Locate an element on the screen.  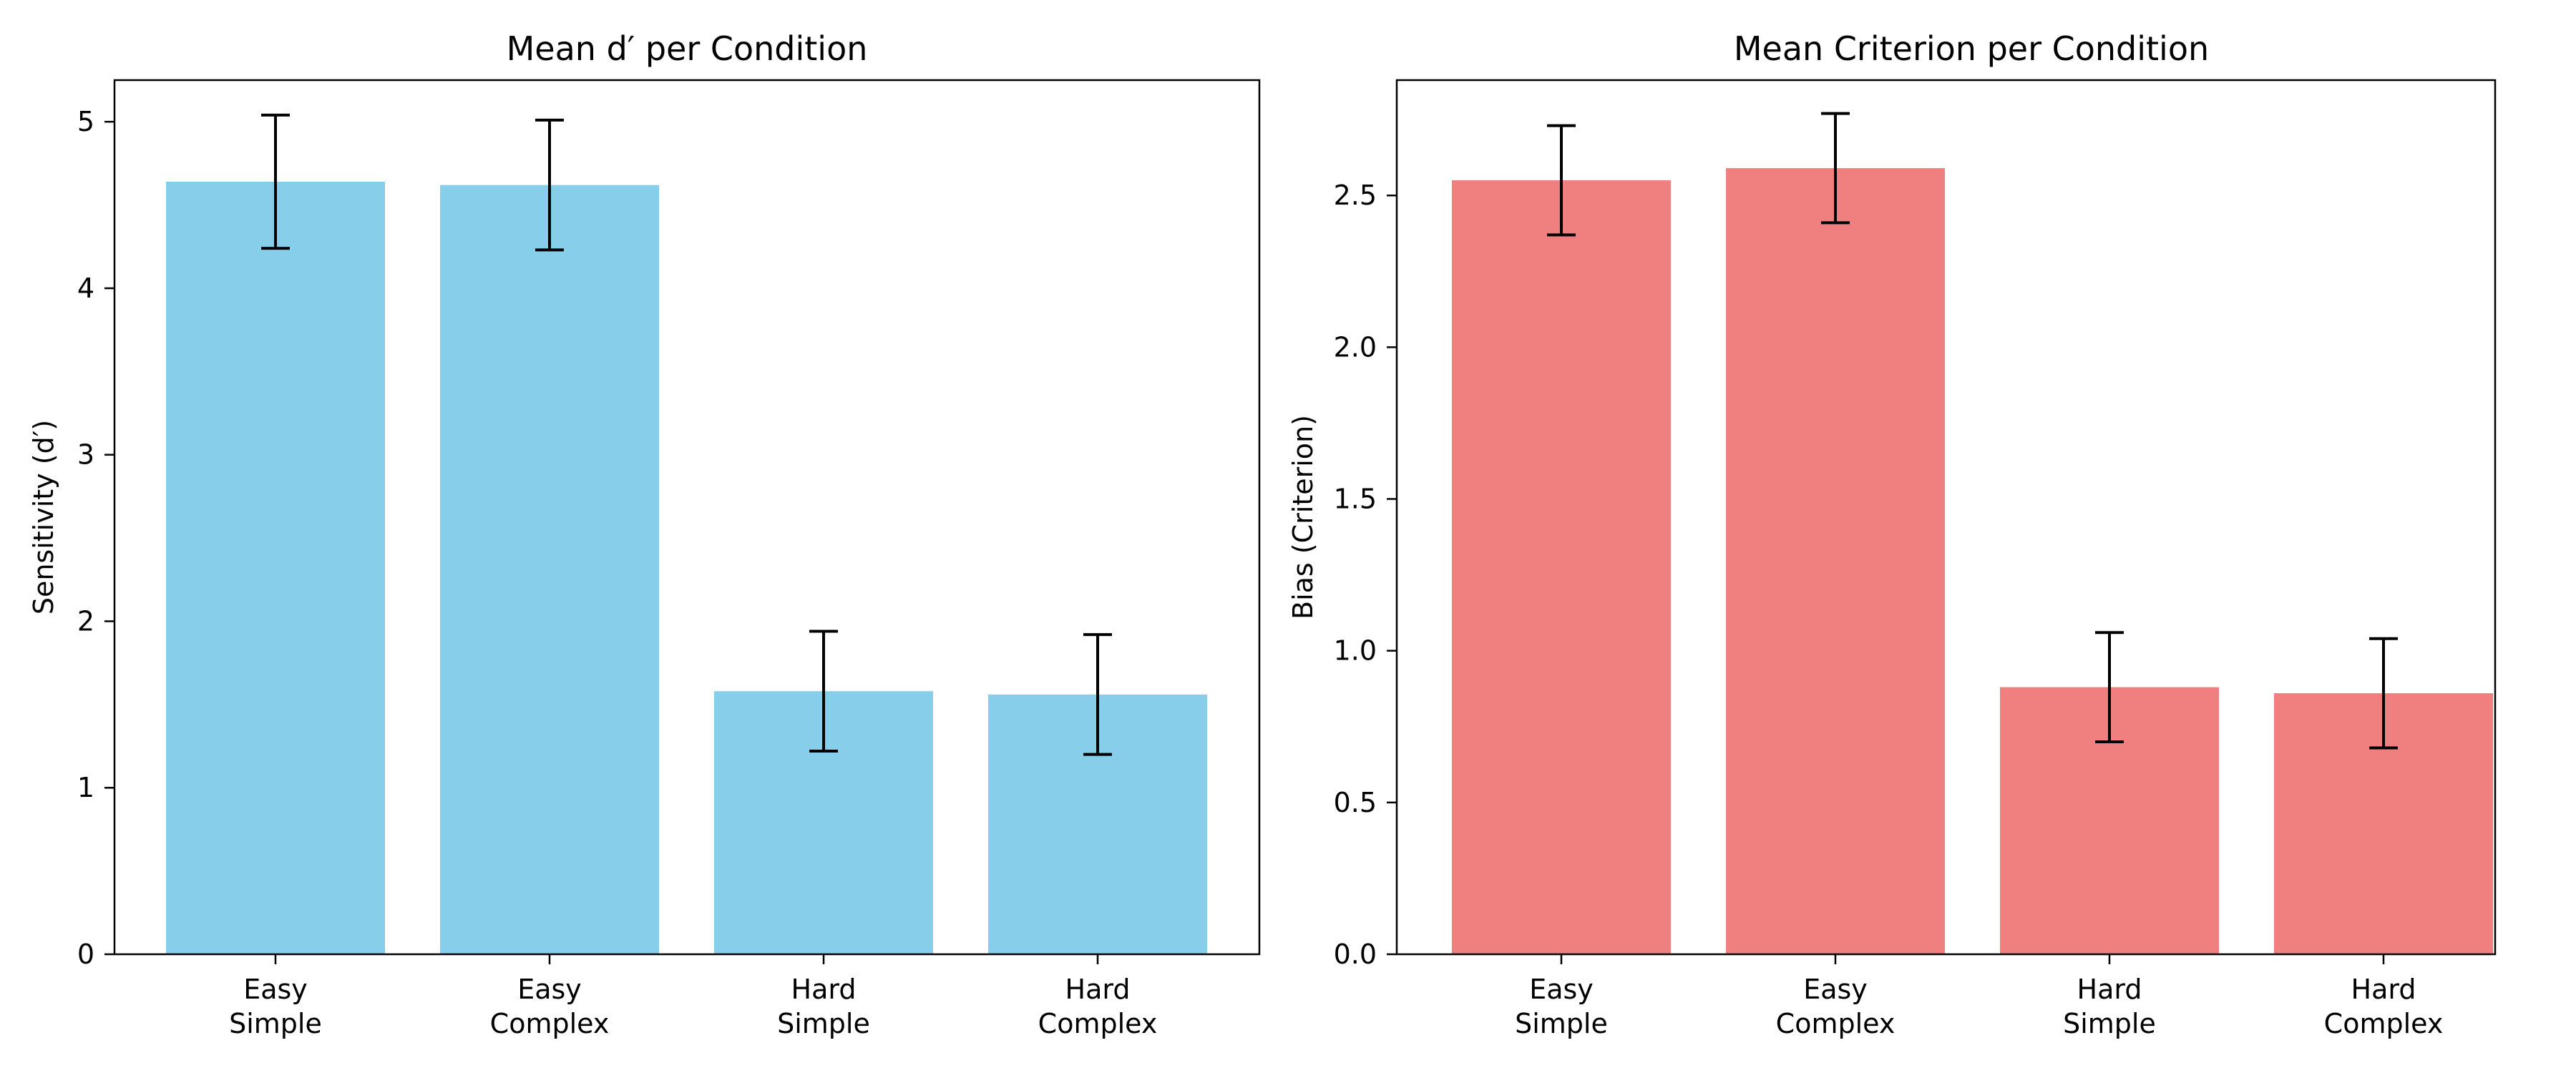
y-axis-label: Bias (Criterion) is located at coordinates (1303, 517).